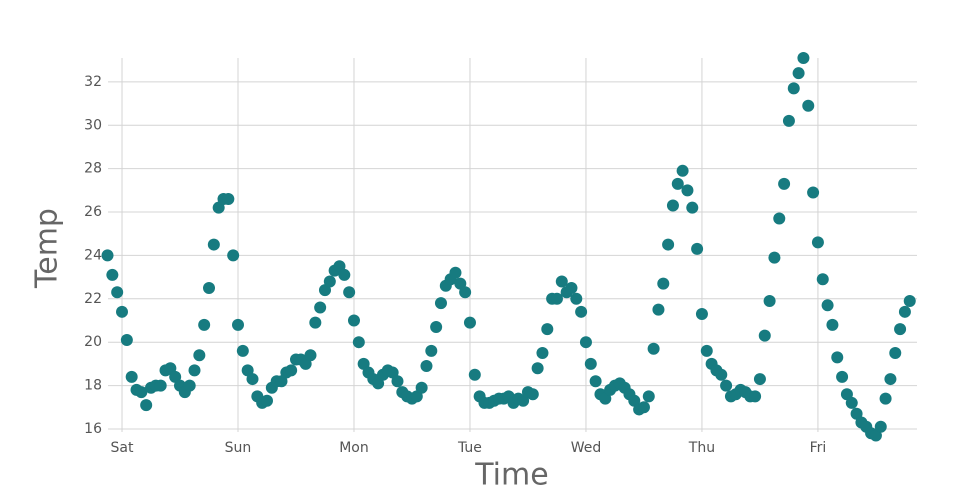 The image size is (960, 500). What do you see at coordinates (93, 386) in the screenshot?
I see `y-tick-label: 18` at bounding box center [93, 386].